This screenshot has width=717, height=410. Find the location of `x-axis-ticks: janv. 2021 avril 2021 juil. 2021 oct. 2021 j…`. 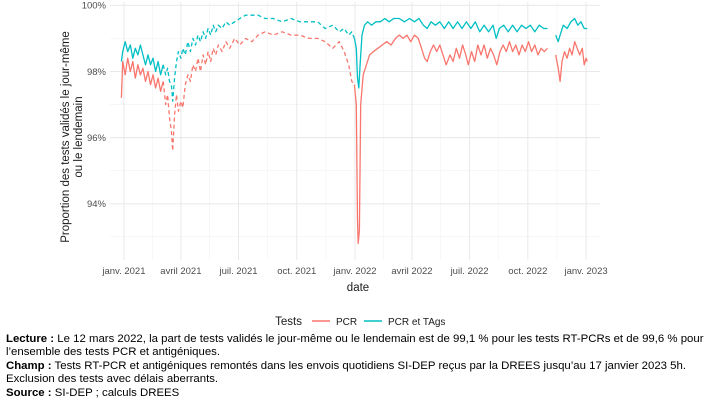

x-axis-ticks: janv. 2021 avril 2021 juil. 2021 oct. 2021 j… is located at coordinates (354, 271).